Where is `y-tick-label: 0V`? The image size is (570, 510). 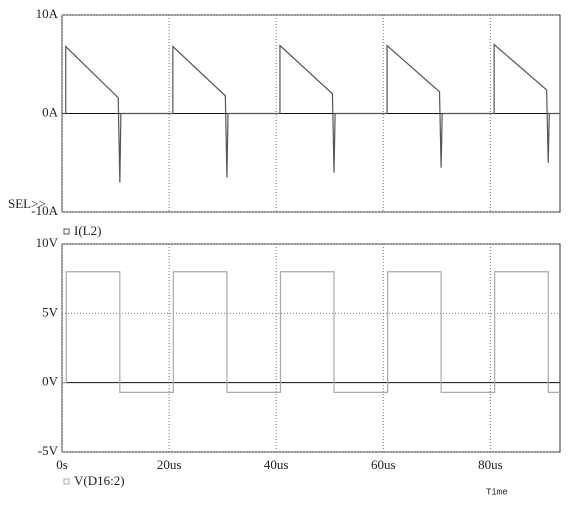 y-tick-label: 0V is located at coordinates (50, 381).